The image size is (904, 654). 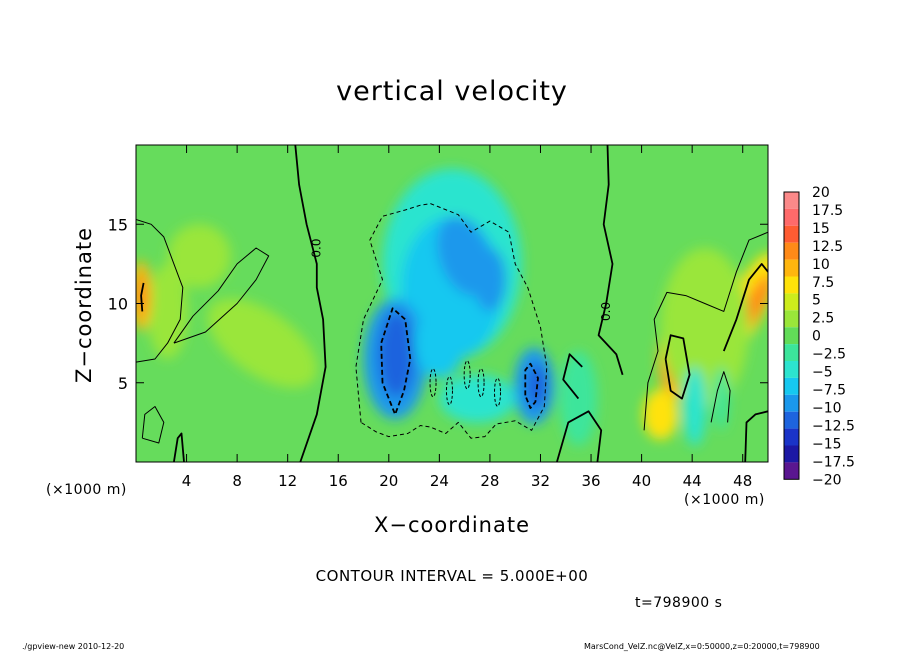 I want to click on y-tick-label: 15, so click(x=118, y=224).